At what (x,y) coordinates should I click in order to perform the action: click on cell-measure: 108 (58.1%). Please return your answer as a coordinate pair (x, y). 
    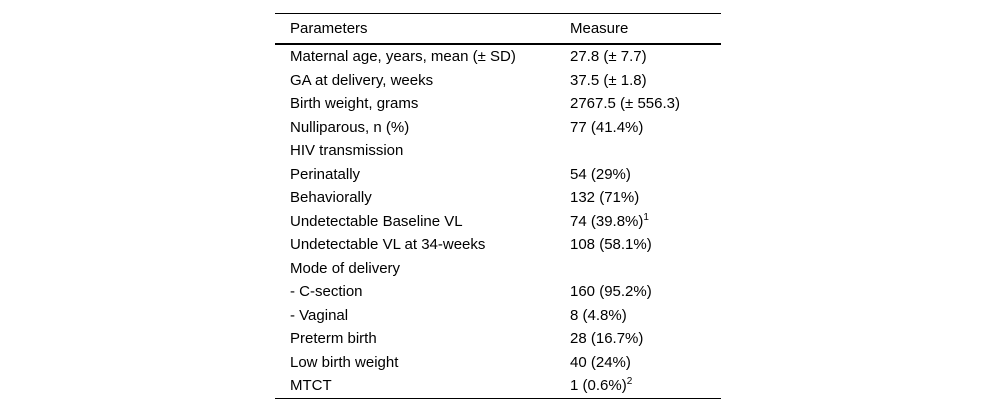
    Looking at the image, I should click on (645, 244).